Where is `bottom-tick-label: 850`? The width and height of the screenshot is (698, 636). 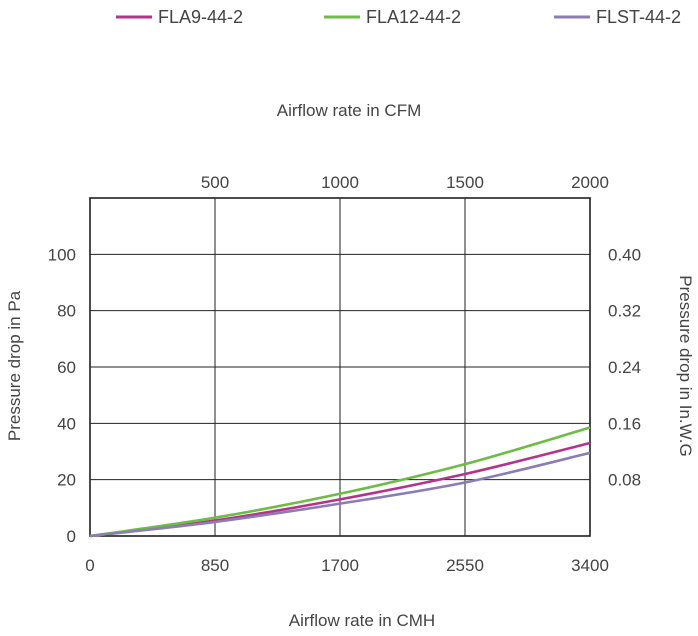
bottom-tick-label: 850 is located at coordinates (215, 565).